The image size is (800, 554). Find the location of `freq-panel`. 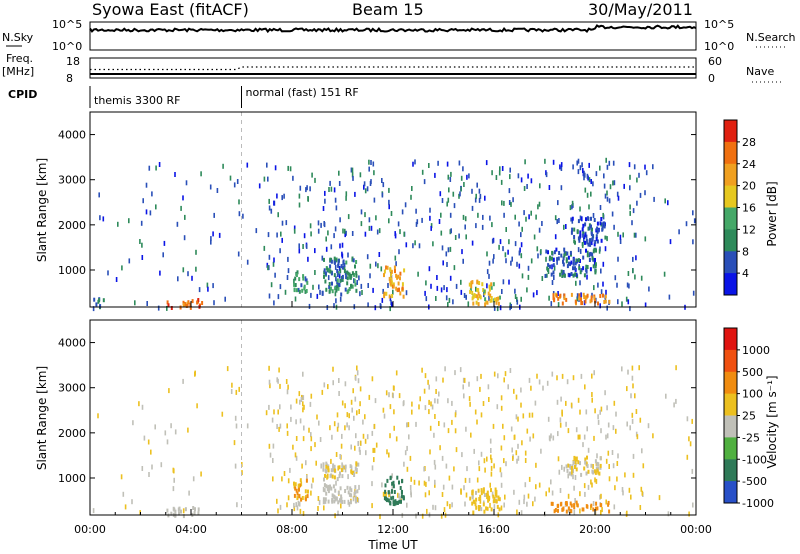

freq-panel is located at coordinates (393, 68).